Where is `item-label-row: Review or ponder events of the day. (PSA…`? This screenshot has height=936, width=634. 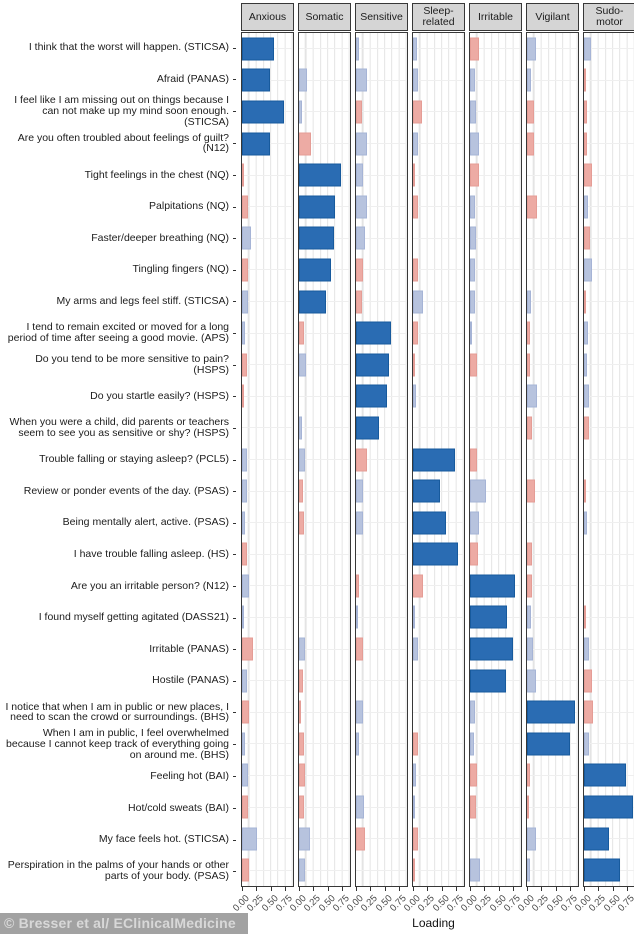
item-label-row: Review or ponder events of the day. (PSA… is located at coordinates (119, 491).